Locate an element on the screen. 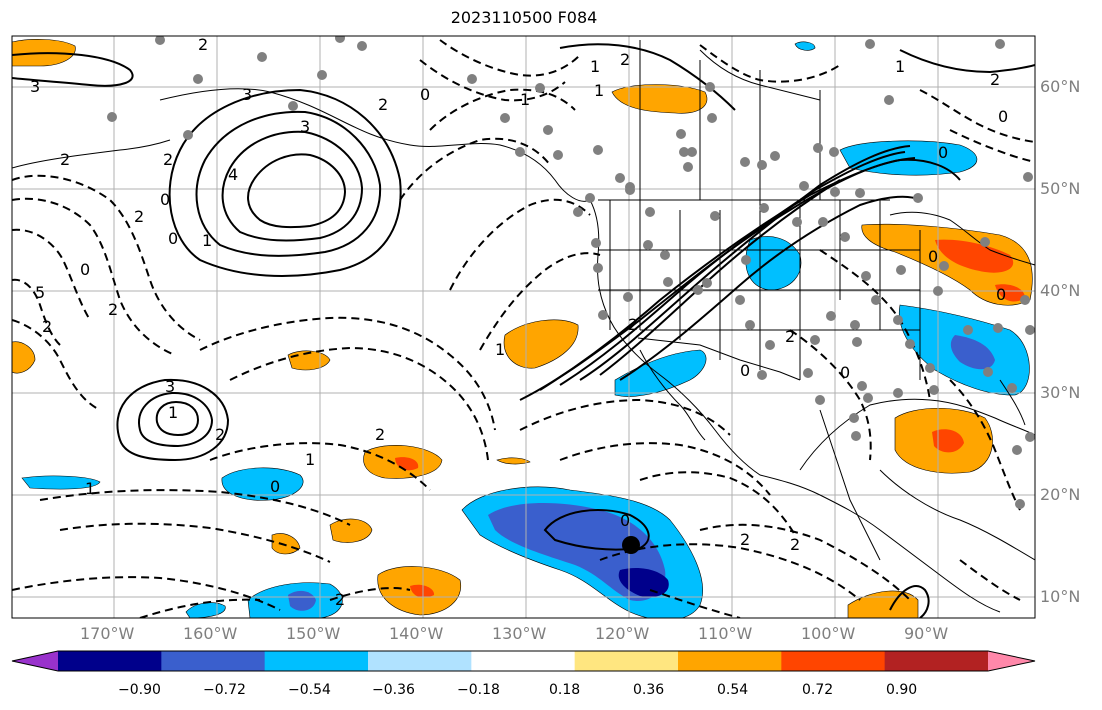 The height and width of the screenshot is (710, 1102). contour-low-ring4 is located at coordinates (297, 191).